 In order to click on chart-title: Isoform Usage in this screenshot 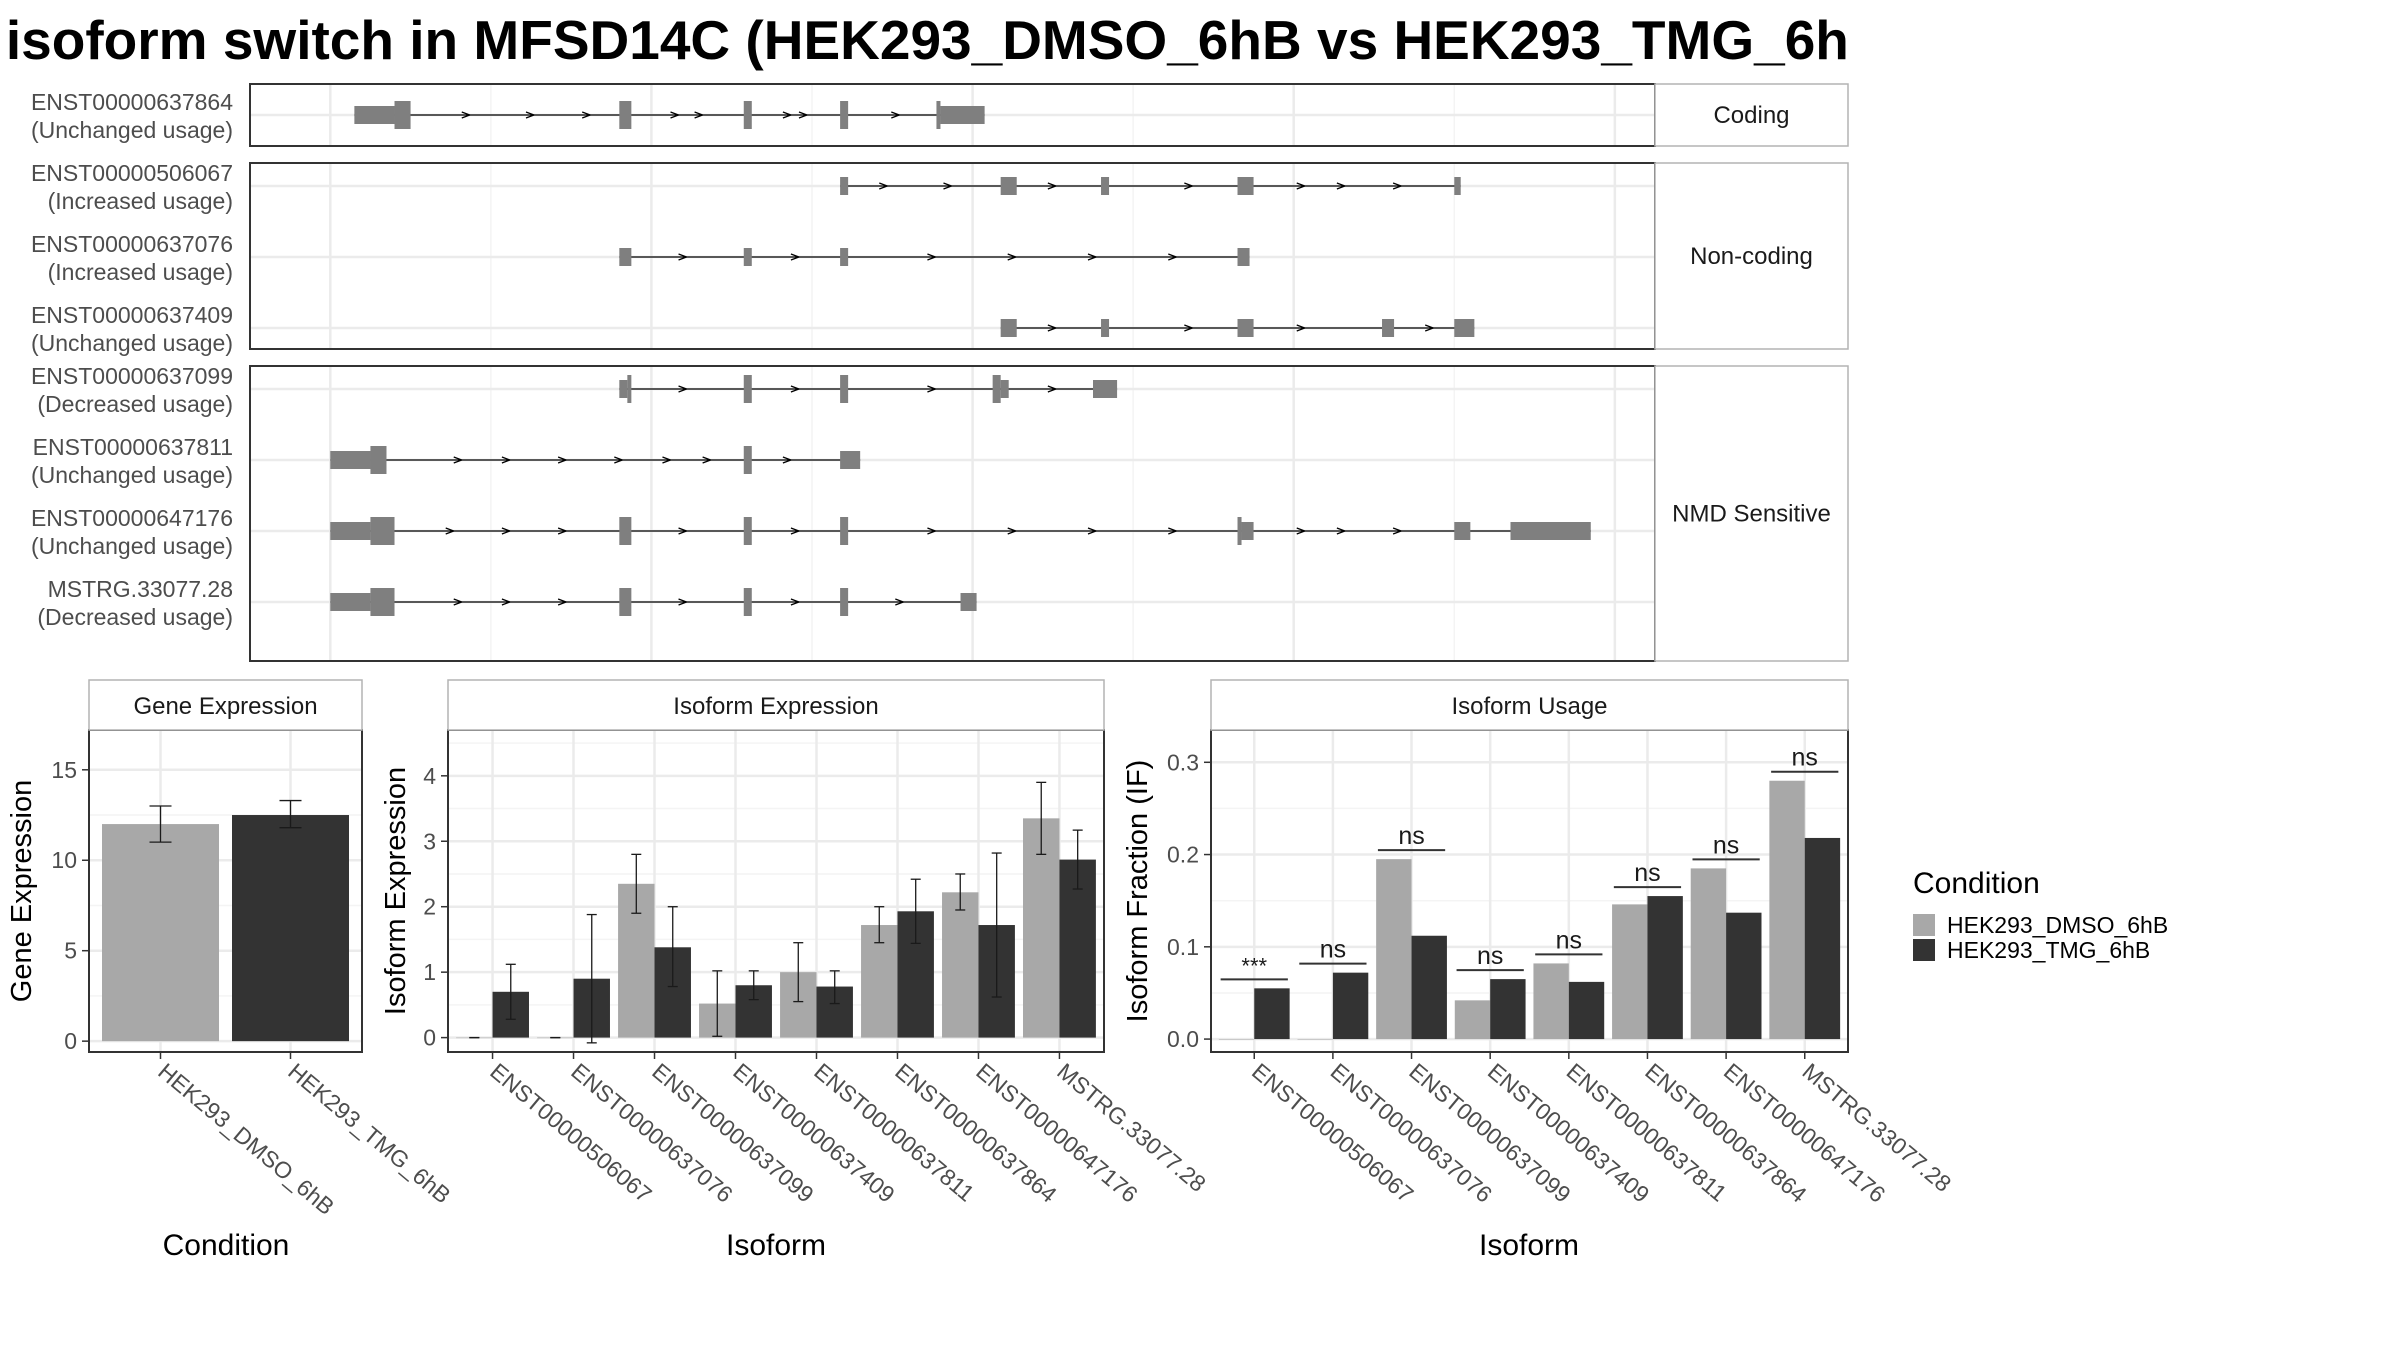, I will do `click(1529, 706)`.